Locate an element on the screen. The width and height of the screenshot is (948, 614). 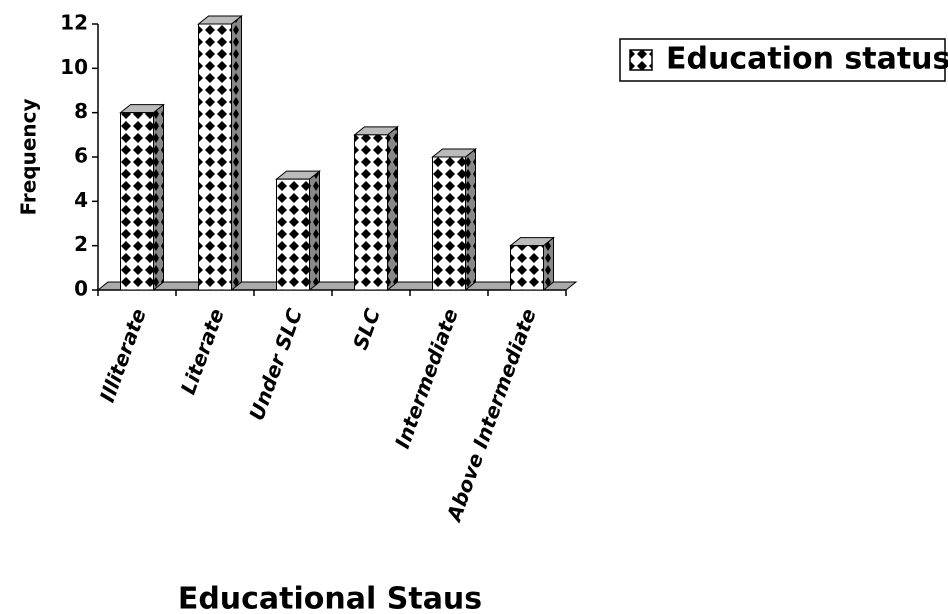
x-tick-label: Literate is located at coordinates (202, 351).